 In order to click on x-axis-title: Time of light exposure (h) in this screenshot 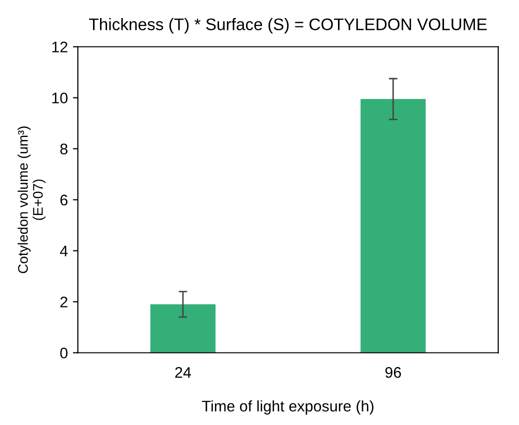, I will do `click(288, 407)`.